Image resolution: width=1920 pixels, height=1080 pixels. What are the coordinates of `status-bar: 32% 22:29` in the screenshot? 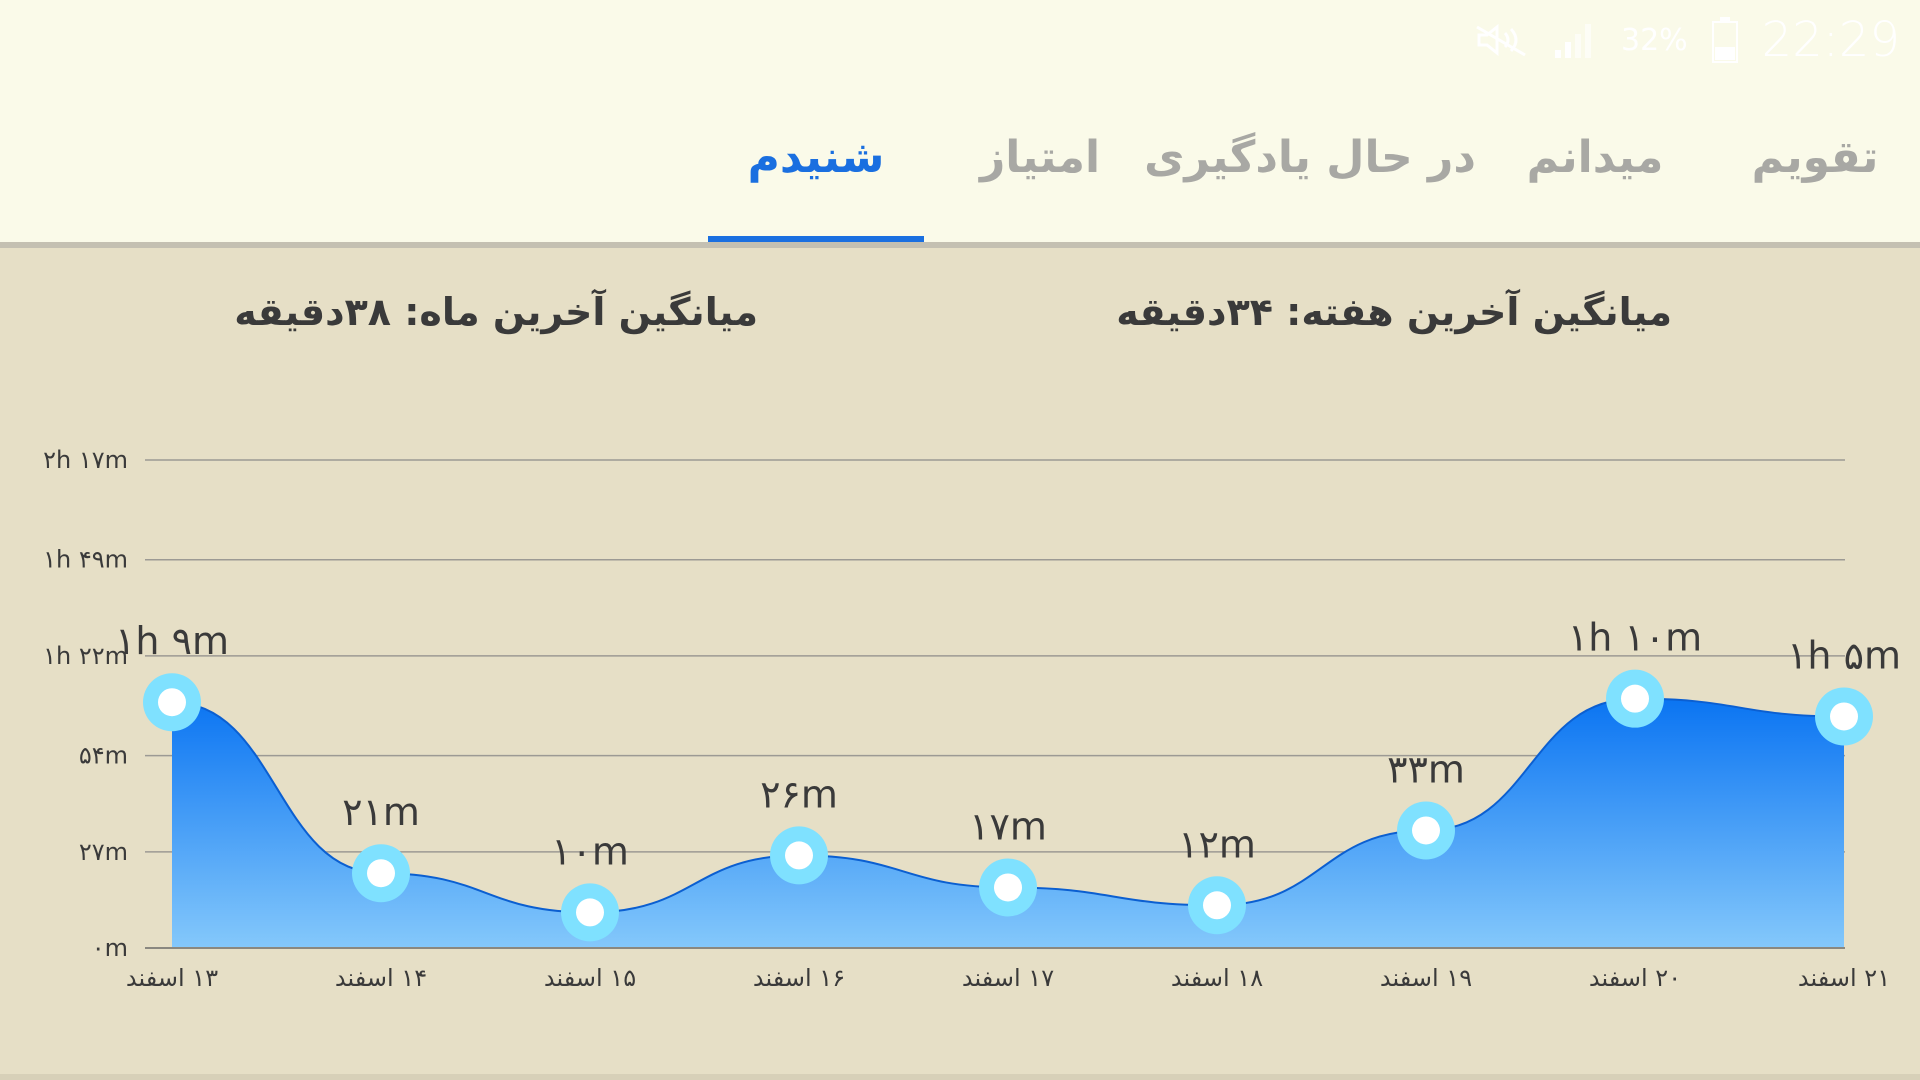 It's located at (1686, 40).